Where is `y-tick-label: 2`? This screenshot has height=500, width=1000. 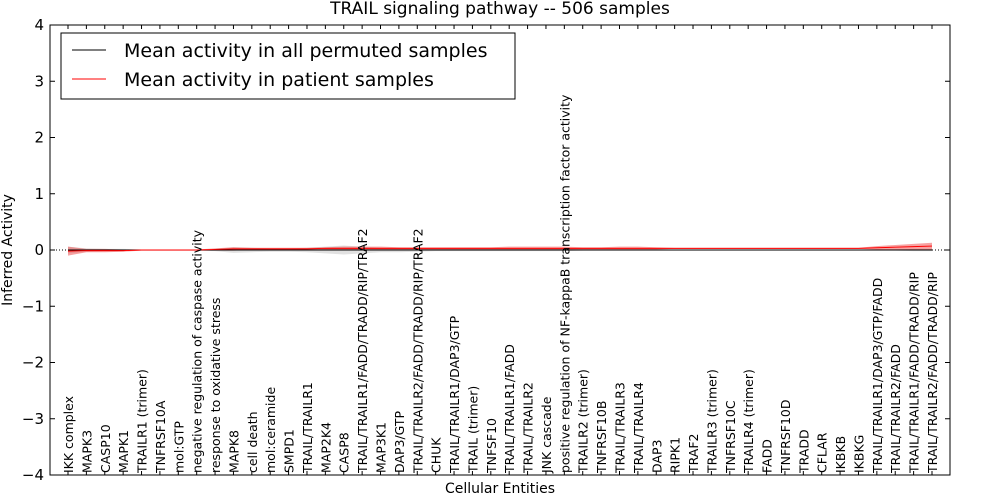 y-tick-label: 2 is located at coordinates (39, 138).